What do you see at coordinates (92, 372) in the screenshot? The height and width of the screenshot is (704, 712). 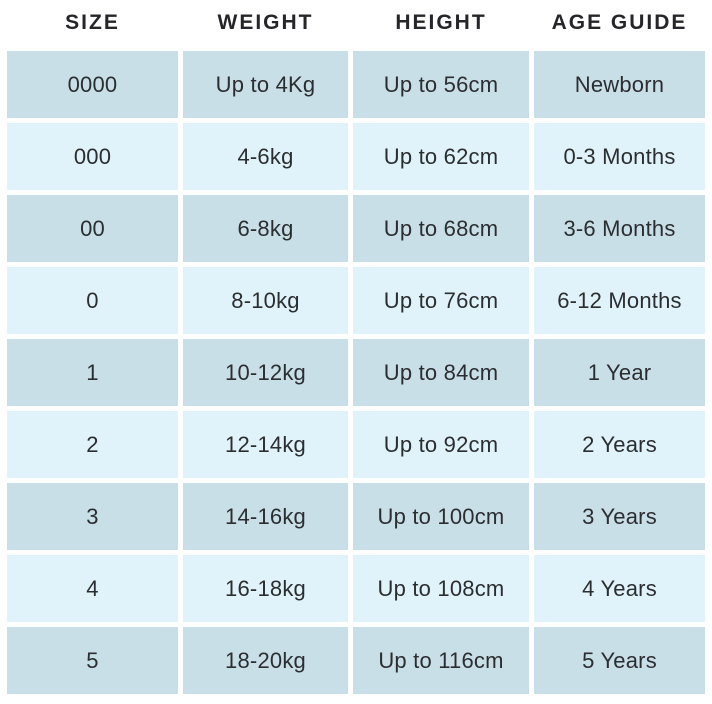 I see `cell-size: 1` at bounding box center [92, 372].